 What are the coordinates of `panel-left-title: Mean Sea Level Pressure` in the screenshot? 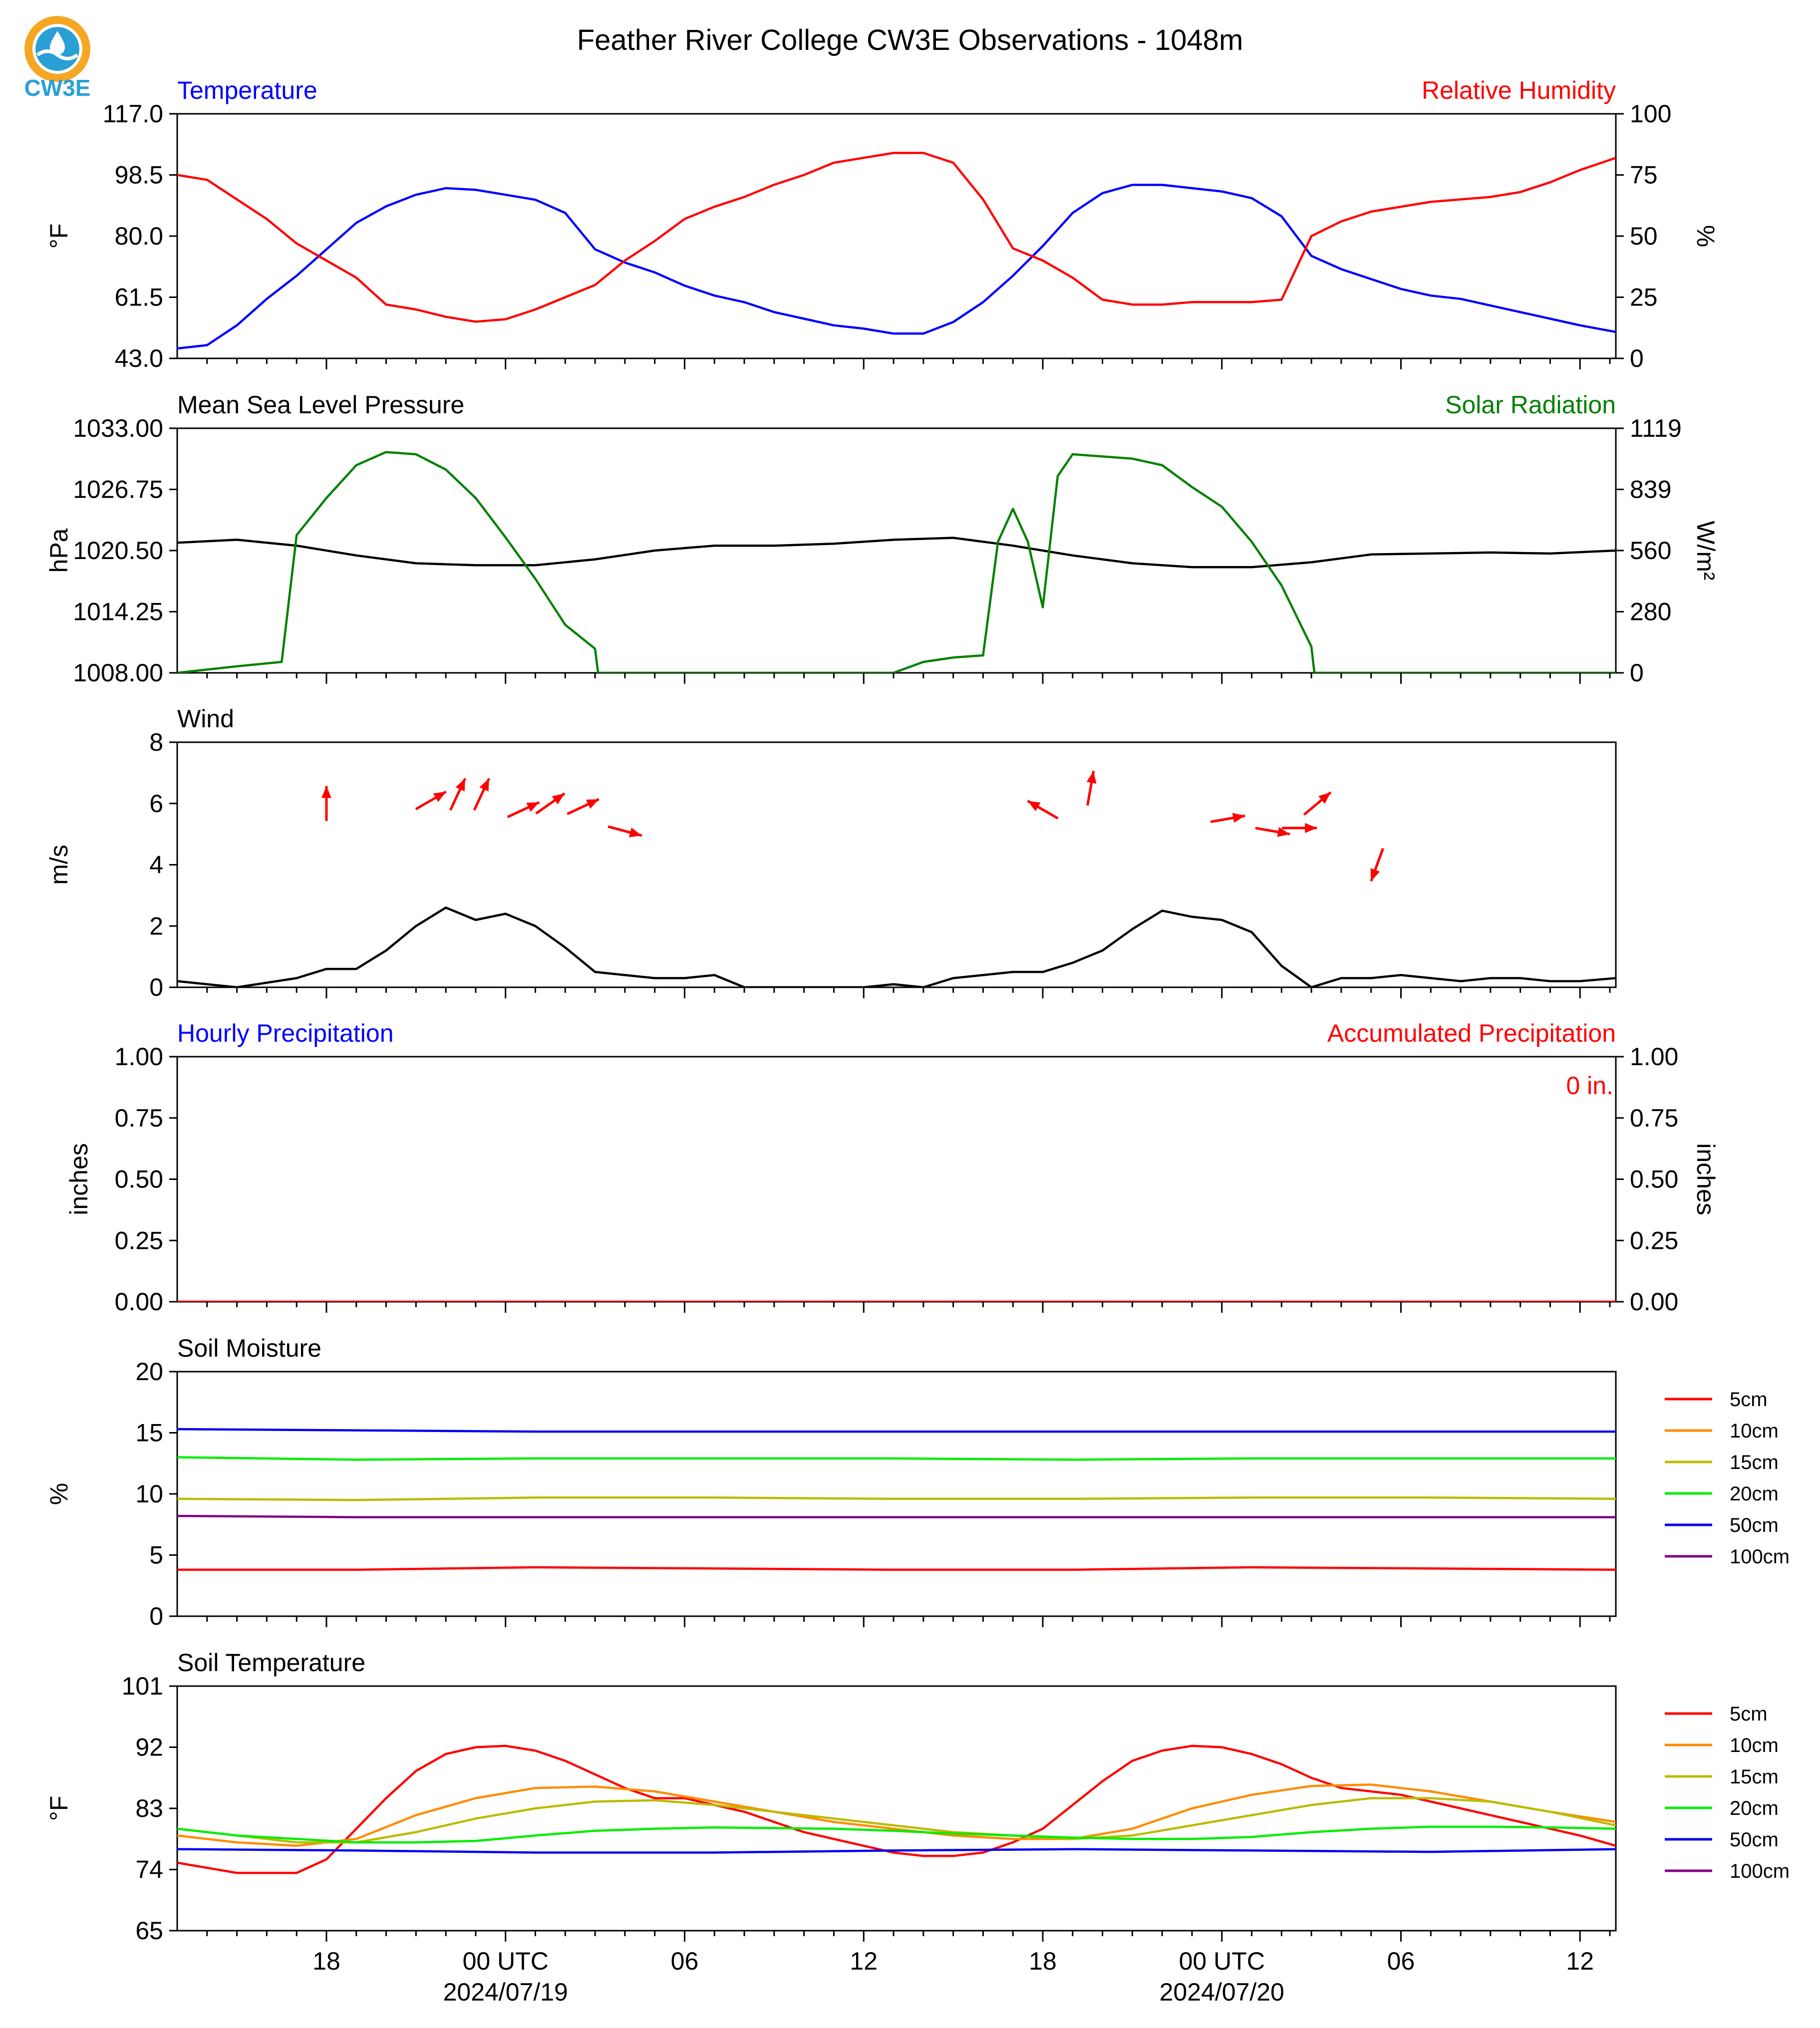 It's located at (320, 405).